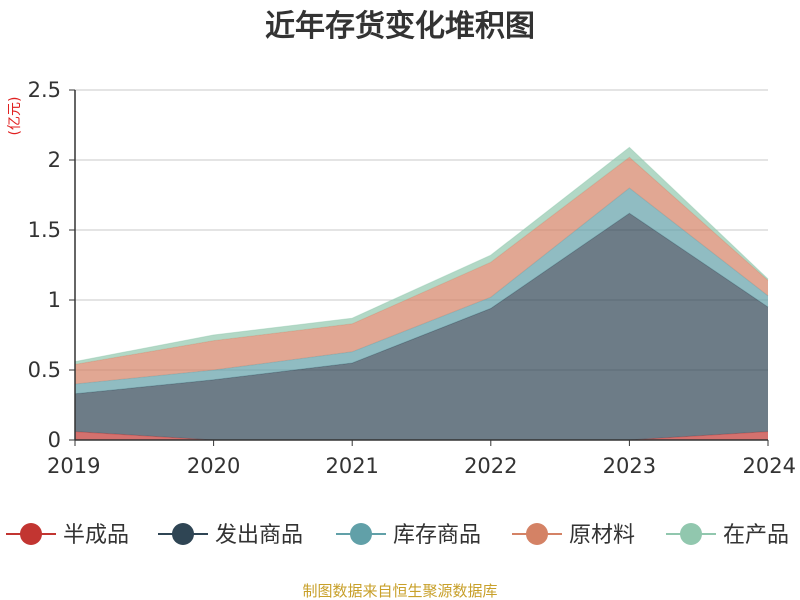  What do you see at coordinates (602, 535) in the screenshot?
I see `legend-label: 原材料` at bounding box center [602, 535].